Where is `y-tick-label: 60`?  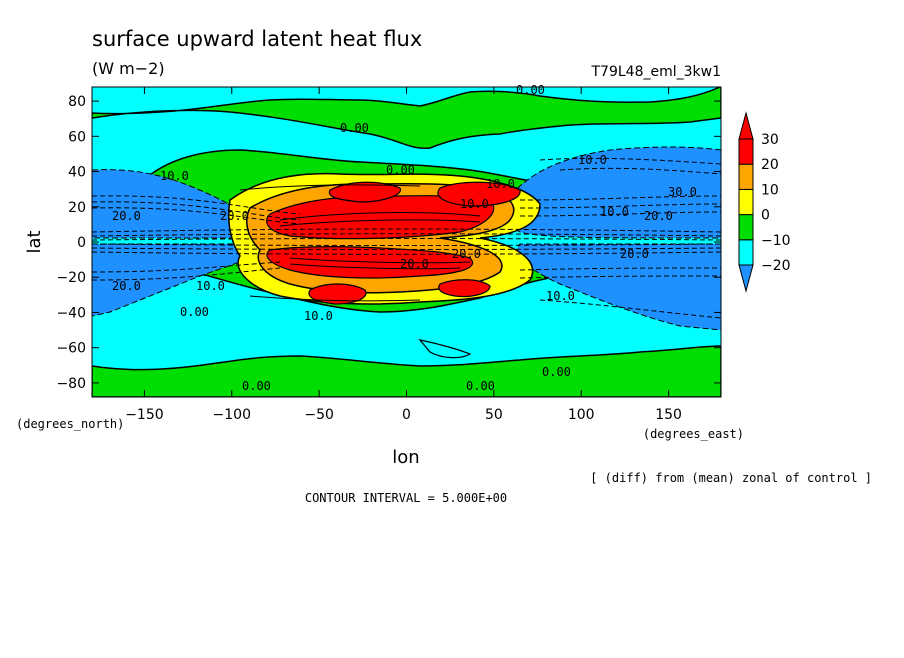
y-tick-label: 60 is located at coordinates (77, 137).